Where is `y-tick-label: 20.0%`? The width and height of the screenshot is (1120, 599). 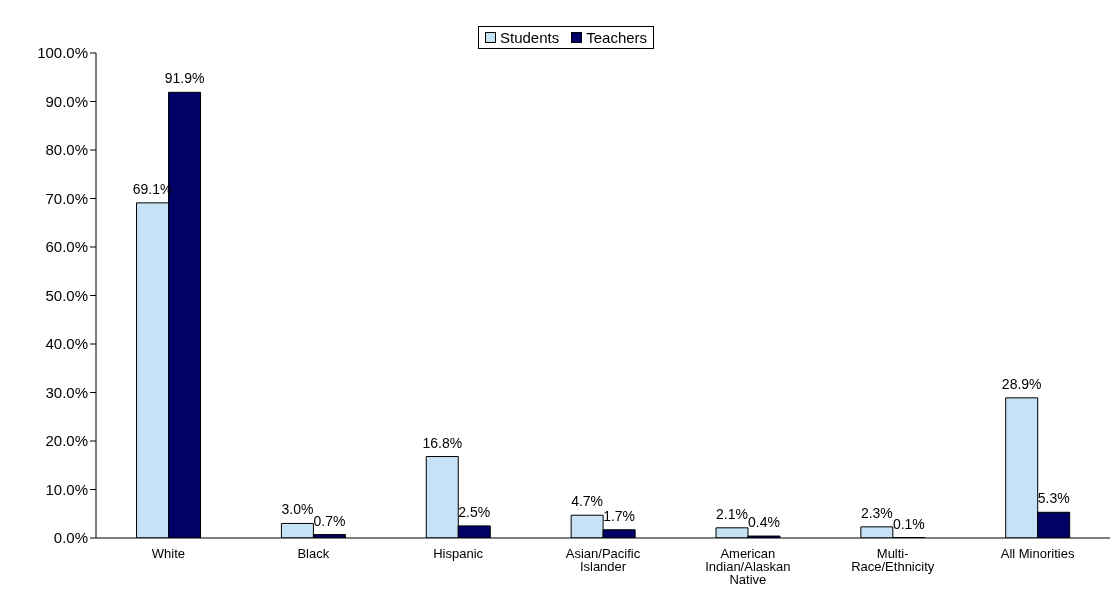
y-tick-label: 20.0% is located at coordinates (66, 441).